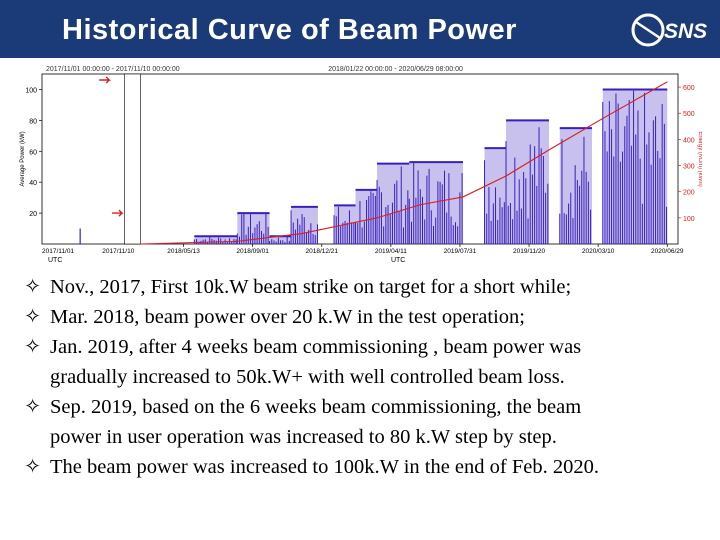 This screenshot has height=540, width=720. Describe the element at coordinates (33, 183) in the screenshot. I see `y-tick-label: 40` at that location.